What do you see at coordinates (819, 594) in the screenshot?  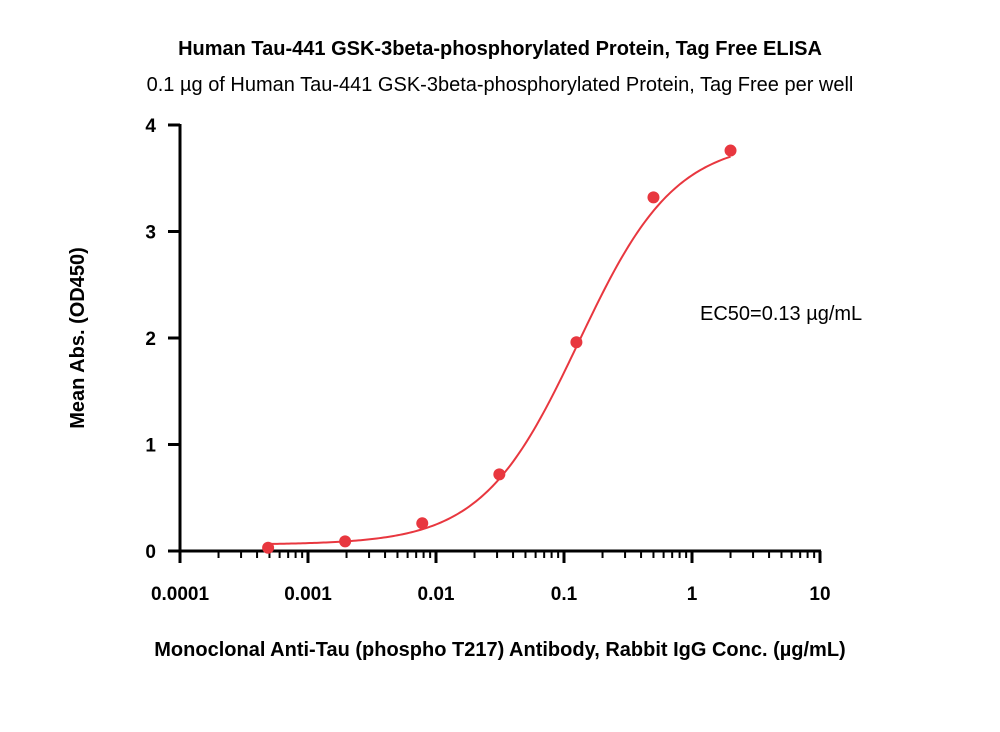 I see `x-tick-label: 10` at bounding box center [819, 594].